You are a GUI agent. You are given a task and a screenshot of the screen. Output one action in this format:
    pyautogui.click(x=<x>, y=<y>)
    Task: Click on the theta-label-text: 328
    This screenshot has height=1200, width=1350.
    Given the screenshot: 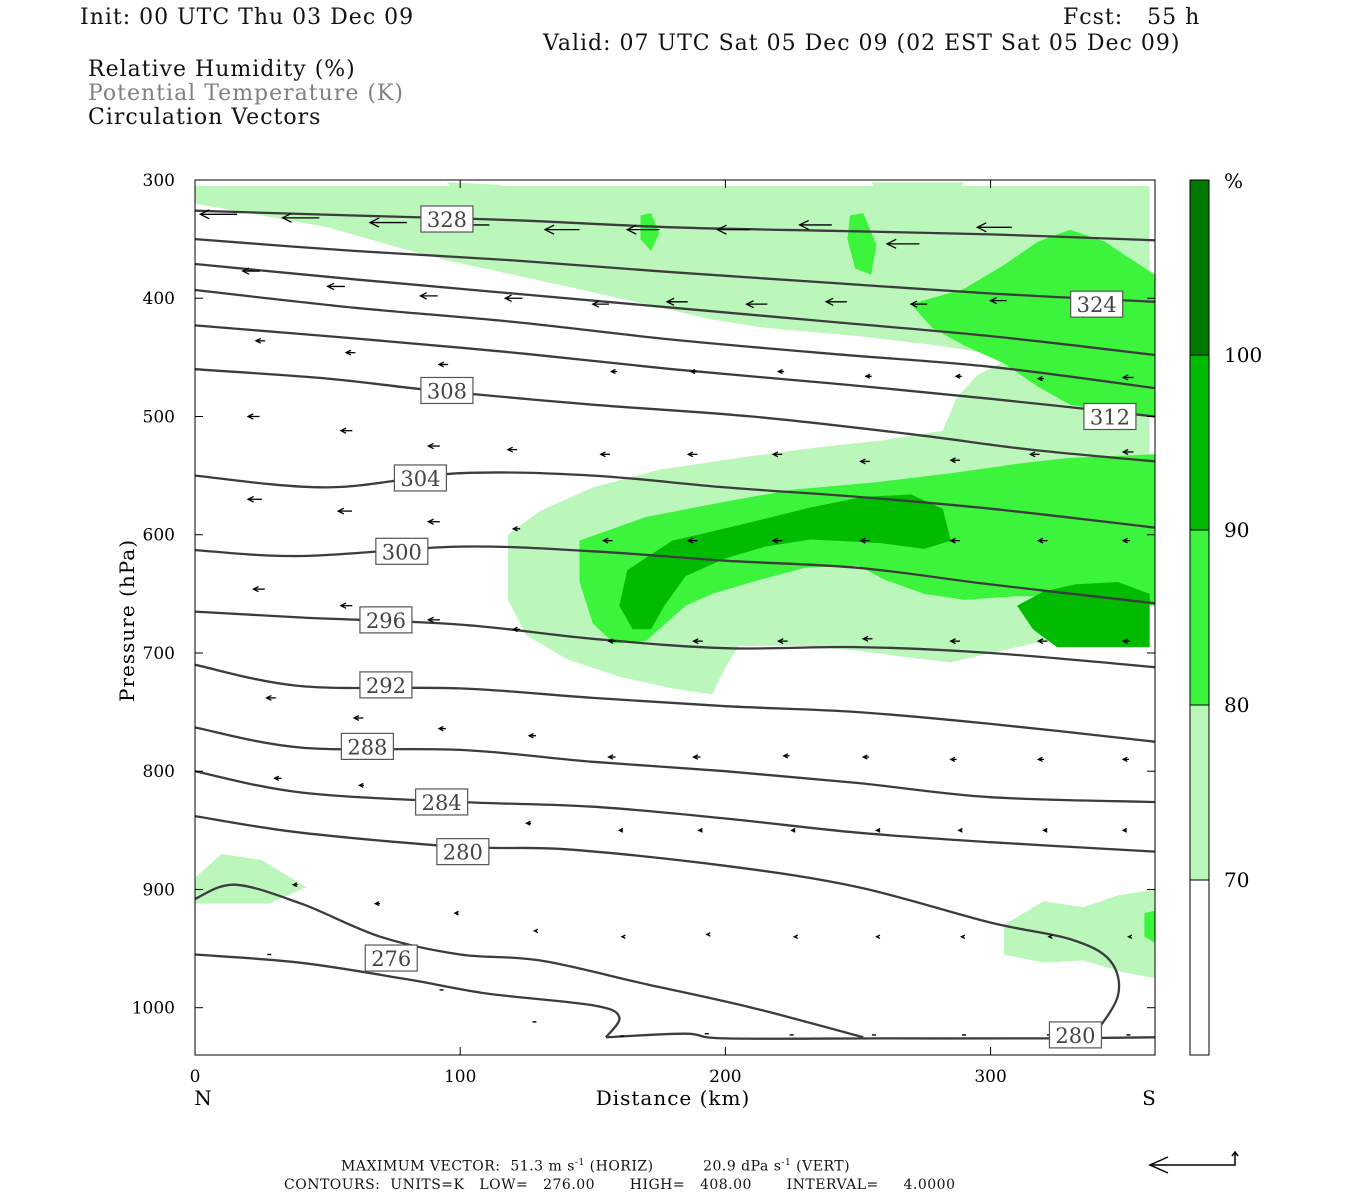 What is the action you would take?
    pyautogui.click(x=447, y=220)
    